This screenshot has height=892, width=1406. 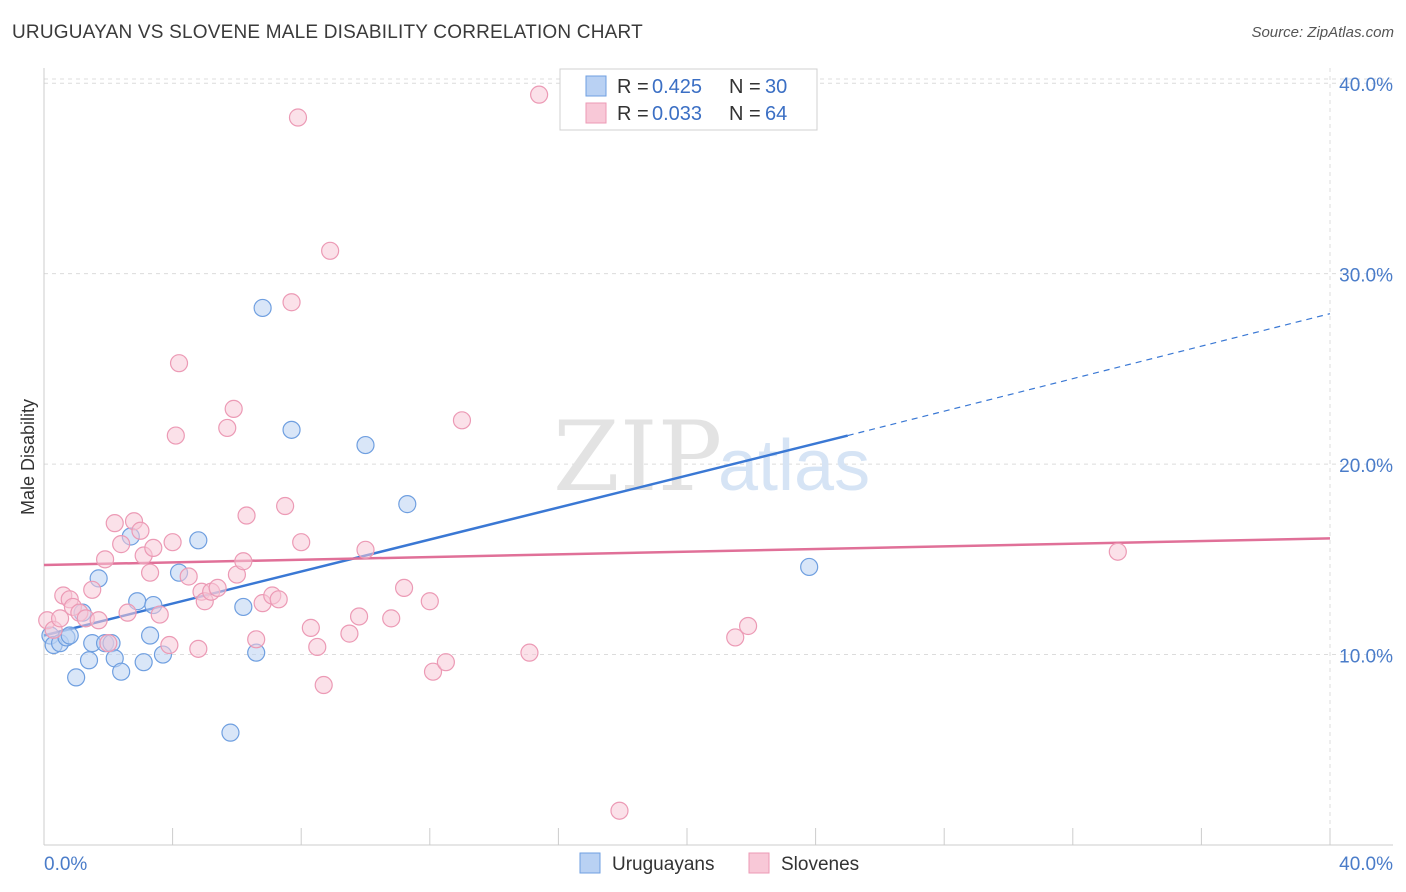 What do you see at coordinates (1366, 864) in the screenshot?
I see `x-tick-label-right: 40.0%` at bounding box center [1366, 864].